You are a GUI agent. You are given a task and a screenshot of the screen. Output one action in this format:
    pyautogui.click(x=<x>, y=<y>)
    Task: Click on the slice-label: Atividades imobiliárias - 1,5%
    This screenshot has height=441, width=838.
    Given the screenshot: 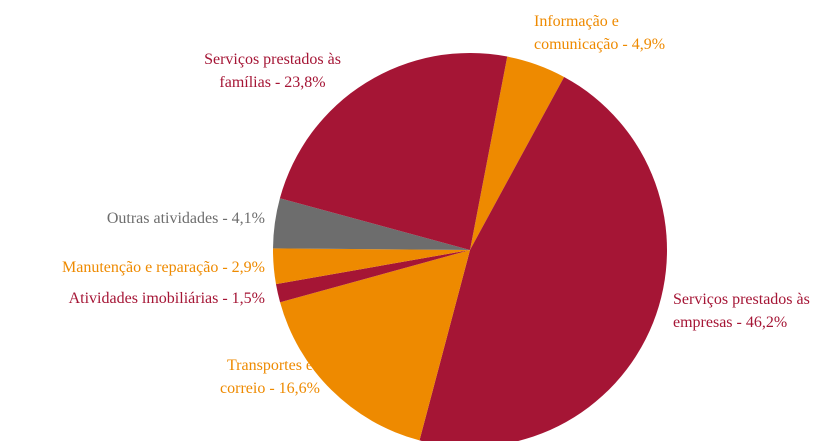 What is the action you would take?
    pyautogui.click(x=140, y=298)
    